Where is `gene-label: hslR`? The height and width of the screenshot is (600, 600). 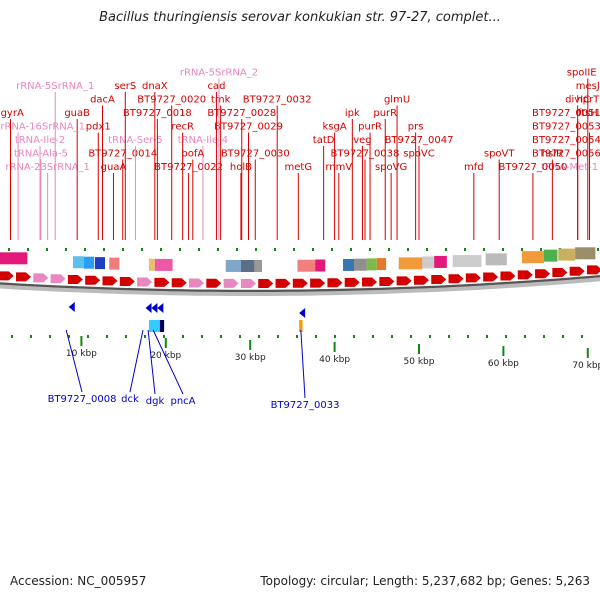
gene-label: hslR is located at coordinates (552, 154).